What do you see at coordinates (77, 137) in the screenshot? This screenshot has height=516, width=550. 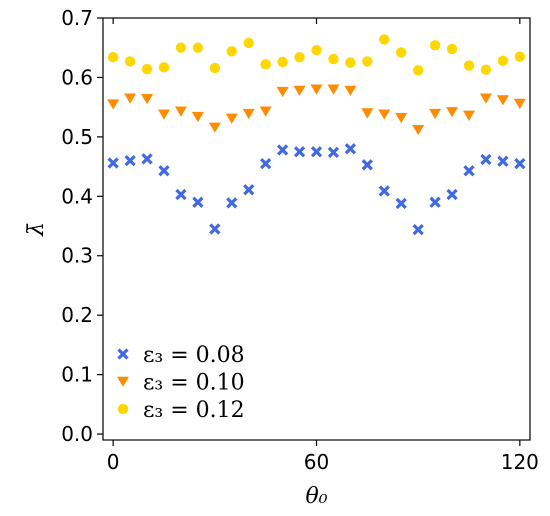 I see `y-tick-label: 0.5` at bounding box center [77, 137].